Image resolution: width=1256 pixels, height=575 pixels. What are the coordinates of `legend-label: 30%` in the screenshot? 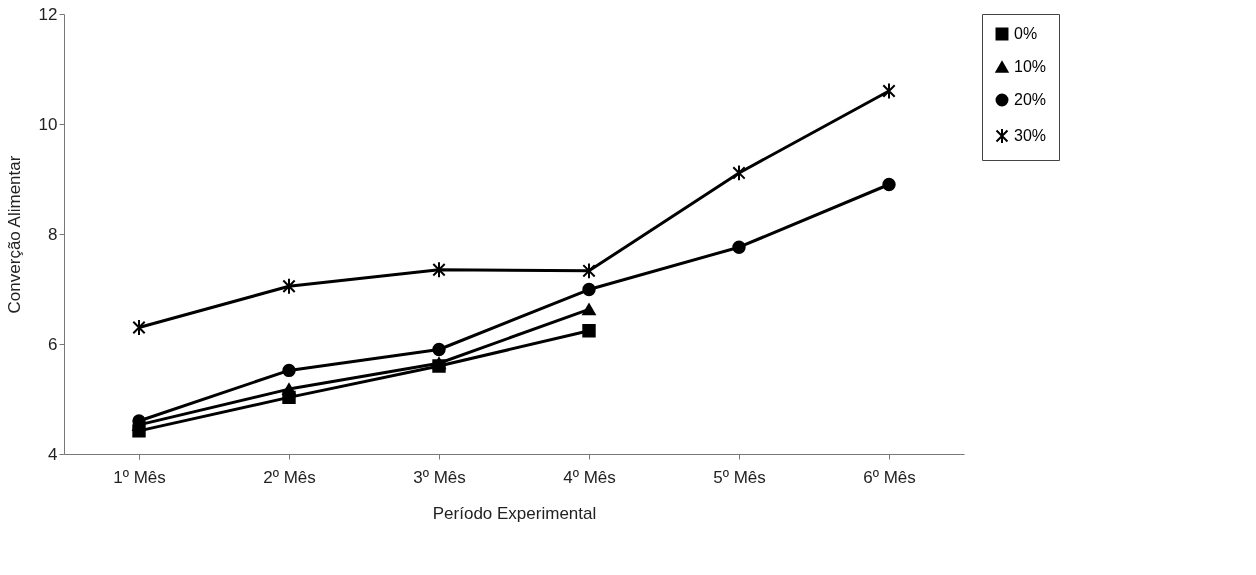 It's located at (1030, 135).